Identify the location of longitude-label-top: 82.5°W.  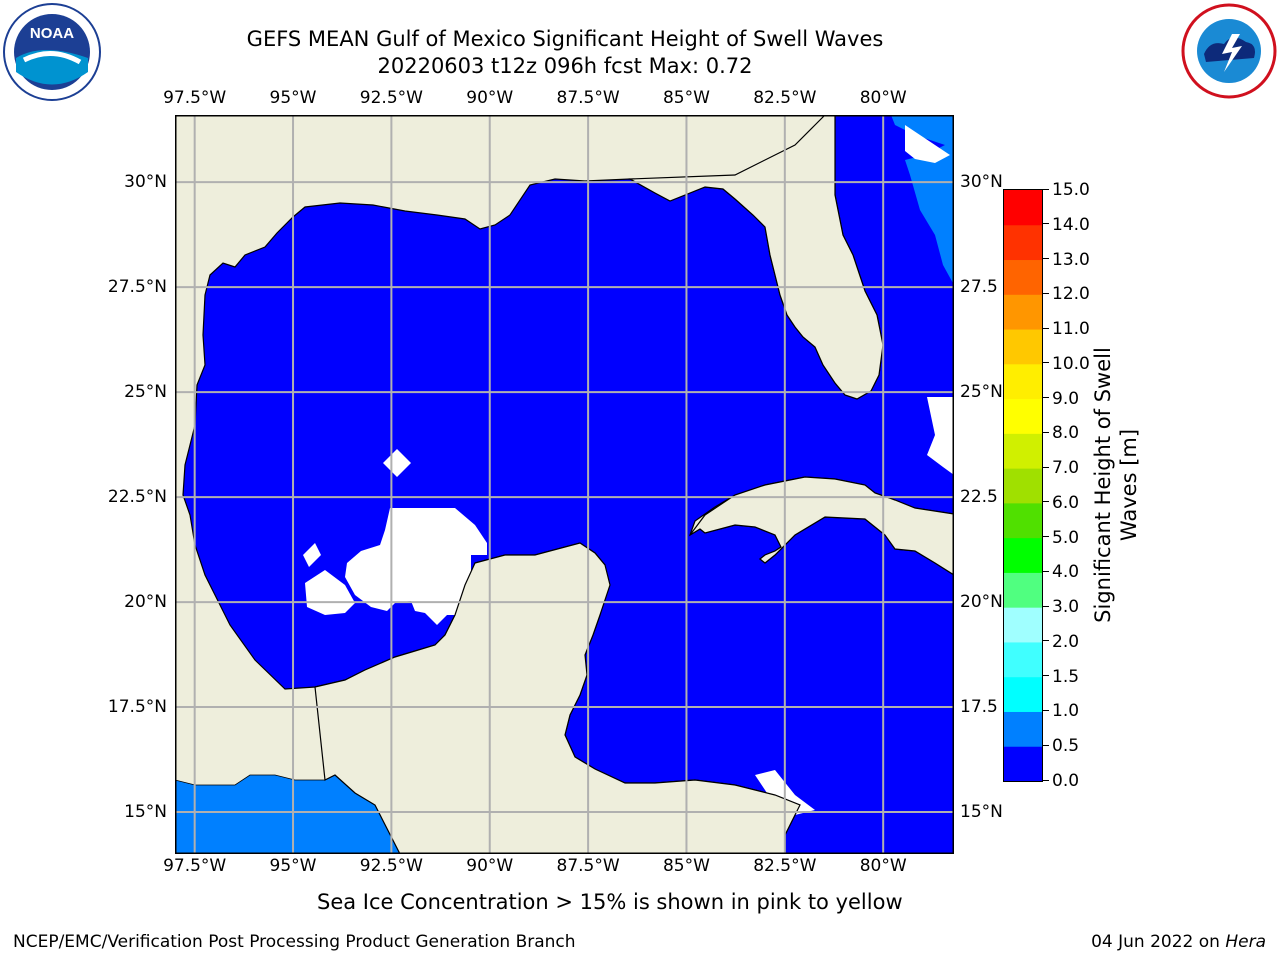
(785, 98).